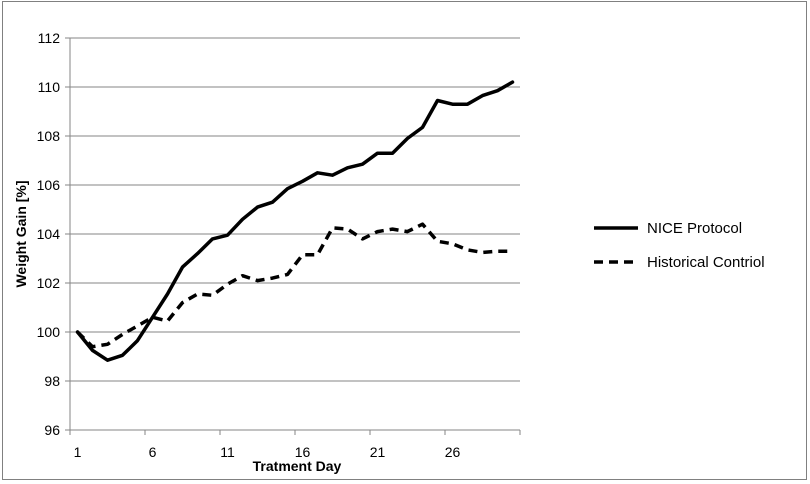 The width and height of the screenshot is (810, 484). What do you see at coordinates (78, 452) in the screenshot?
I see `x-tick-label: 1` at bounding box center [78, 452].